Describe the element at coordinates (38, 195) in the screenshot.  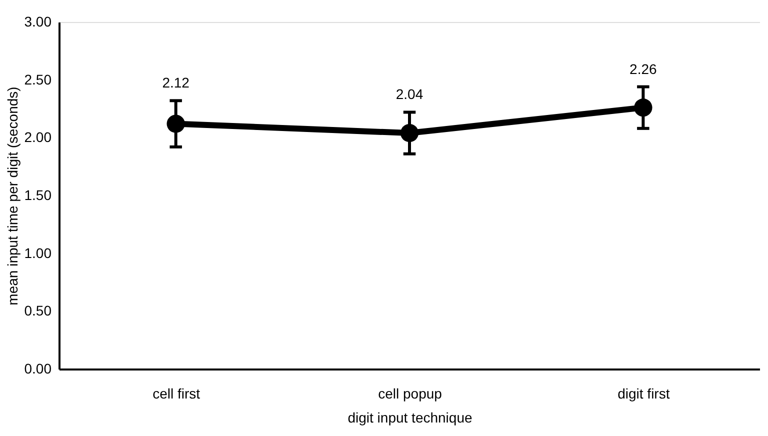
I see `y-tick-label: 1.50` at that location.